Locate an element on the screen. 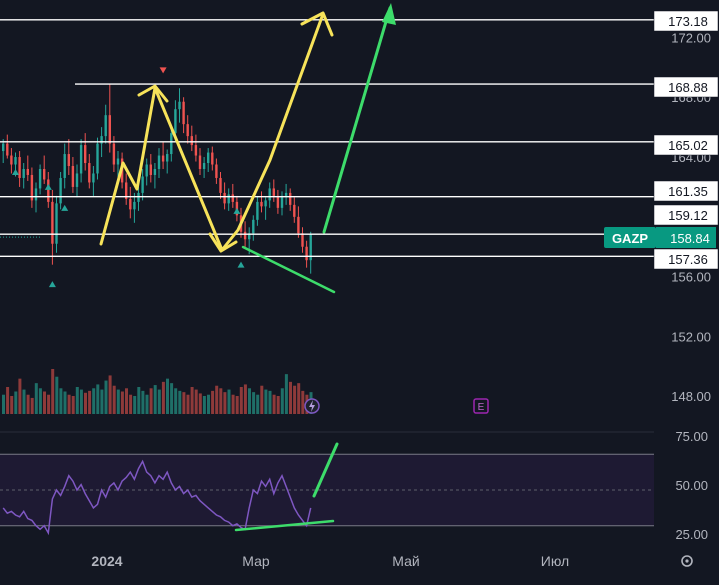  rsi-tick-label: 75.00 is located at coordinates (691, 436).